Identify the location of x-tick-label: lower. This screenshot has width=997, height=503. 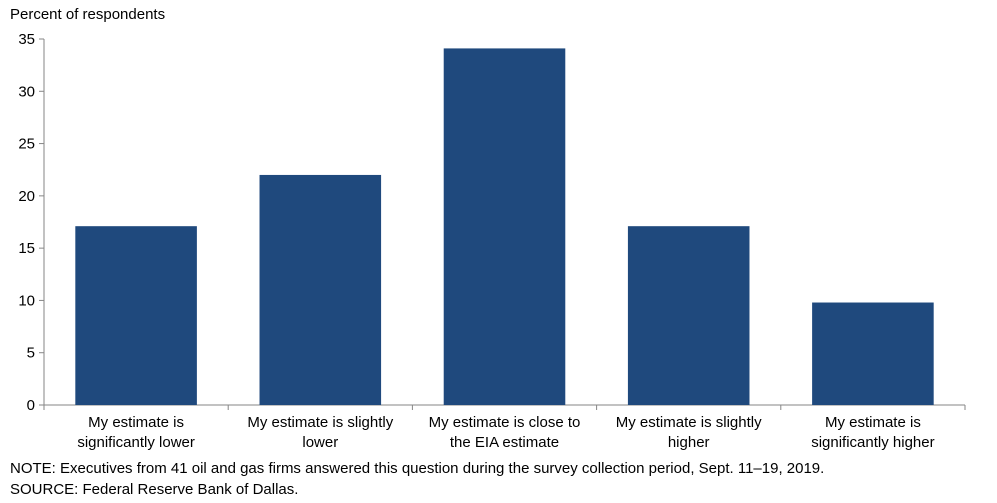
(320, 442).